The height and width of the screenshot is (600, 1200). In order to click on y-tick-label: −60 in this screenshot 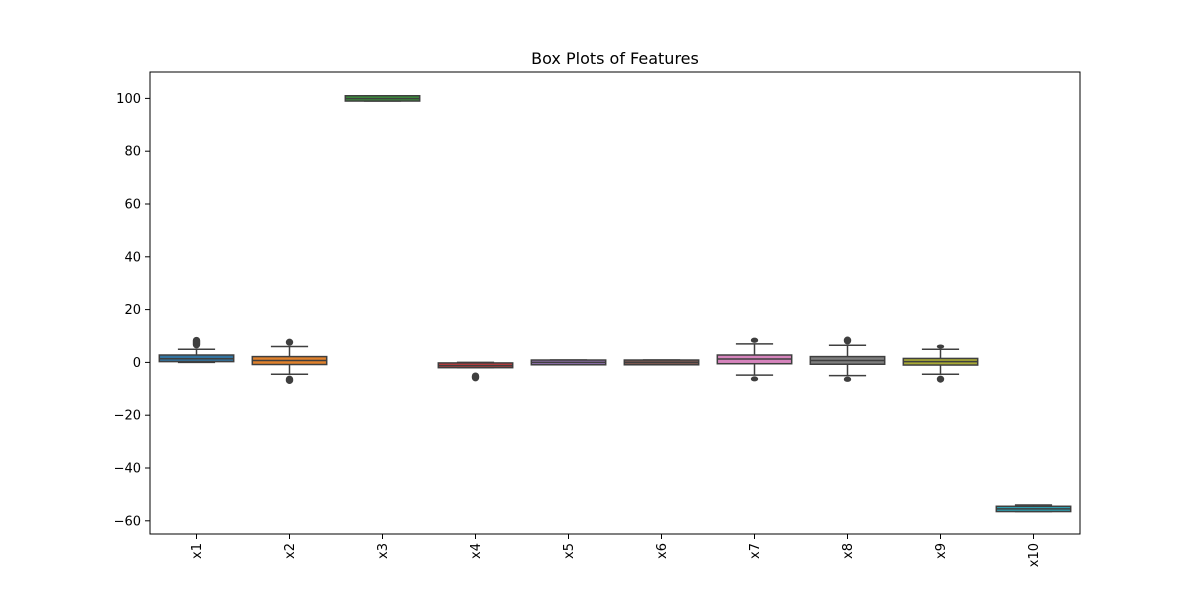, I will do `click(127, 521)`.